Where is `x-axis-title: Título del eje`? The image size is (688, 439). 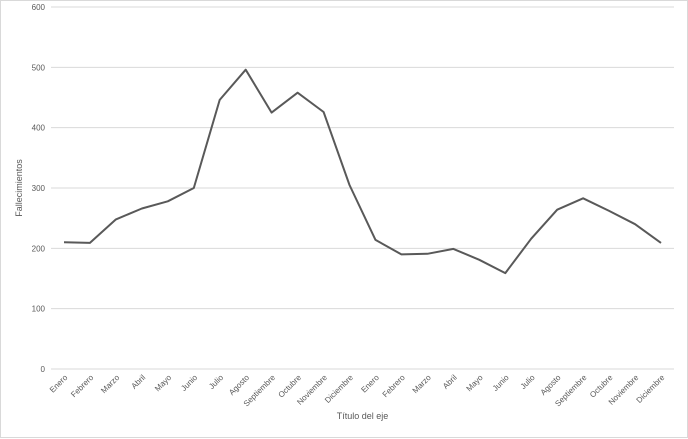
x-axis-title: Título del eje is located at coordinates (363, 416).